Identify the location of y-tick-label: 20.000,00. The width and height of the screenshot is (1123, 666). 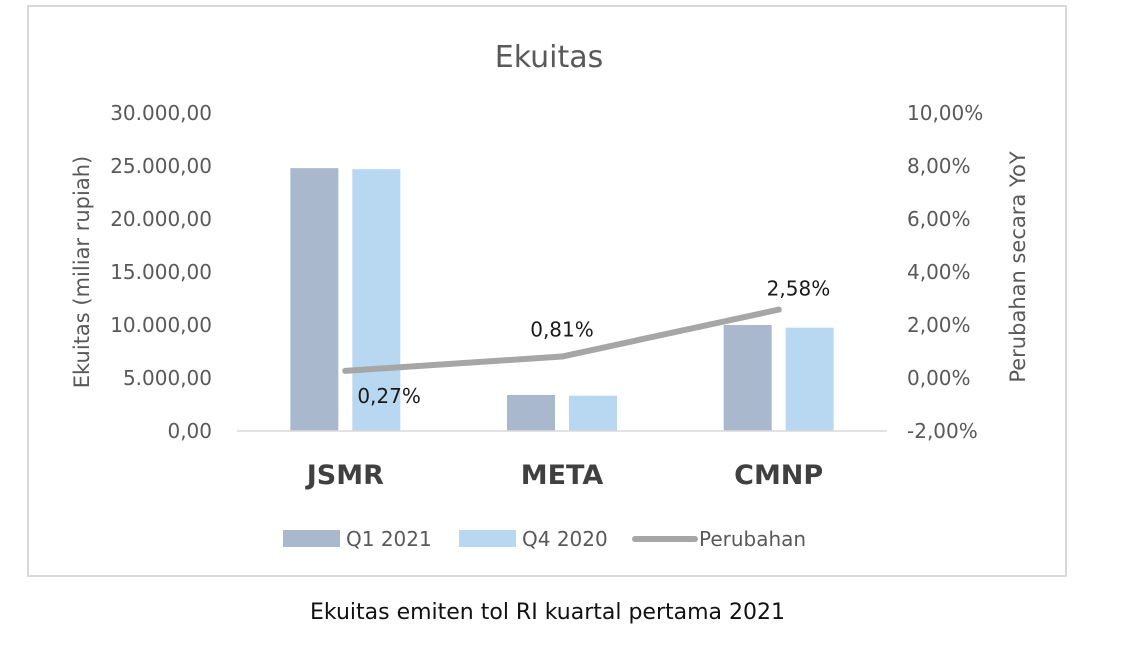
(161, 219).